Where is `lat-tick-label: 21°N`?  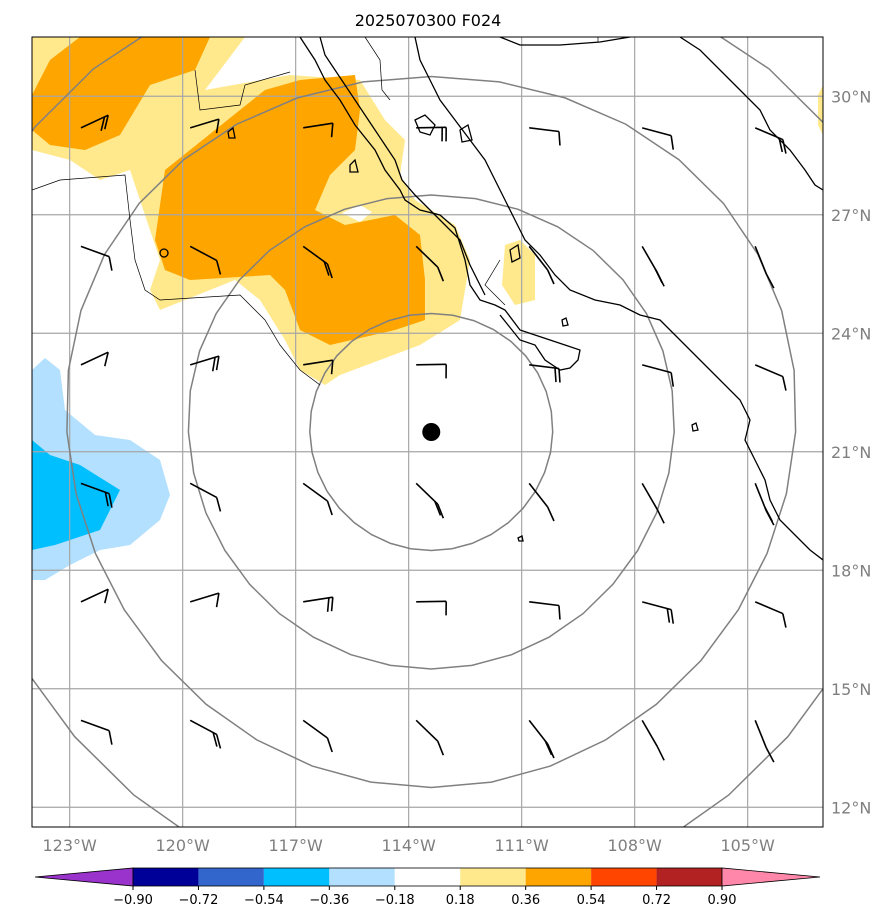
lat-tick-label: 21°N is located at coordinates (851, 452).